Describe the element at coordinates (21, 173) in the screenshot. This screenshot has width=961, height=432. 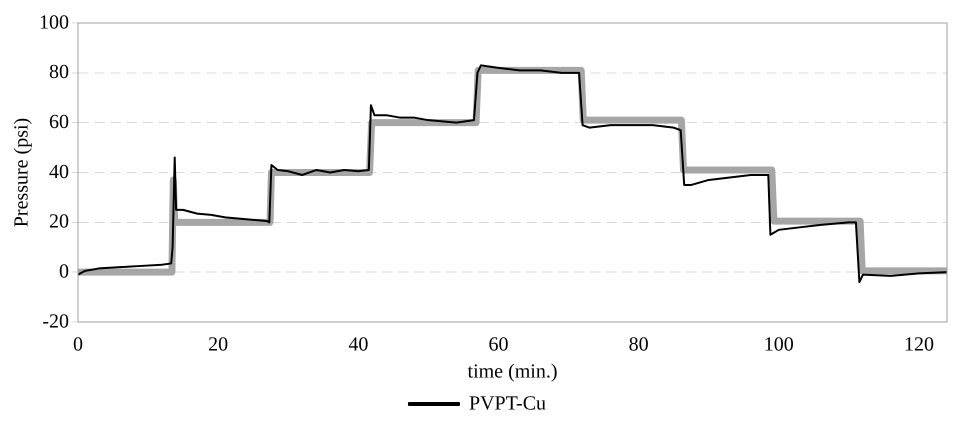
I see `y-axis-title: Pressure (psi)` at that location.